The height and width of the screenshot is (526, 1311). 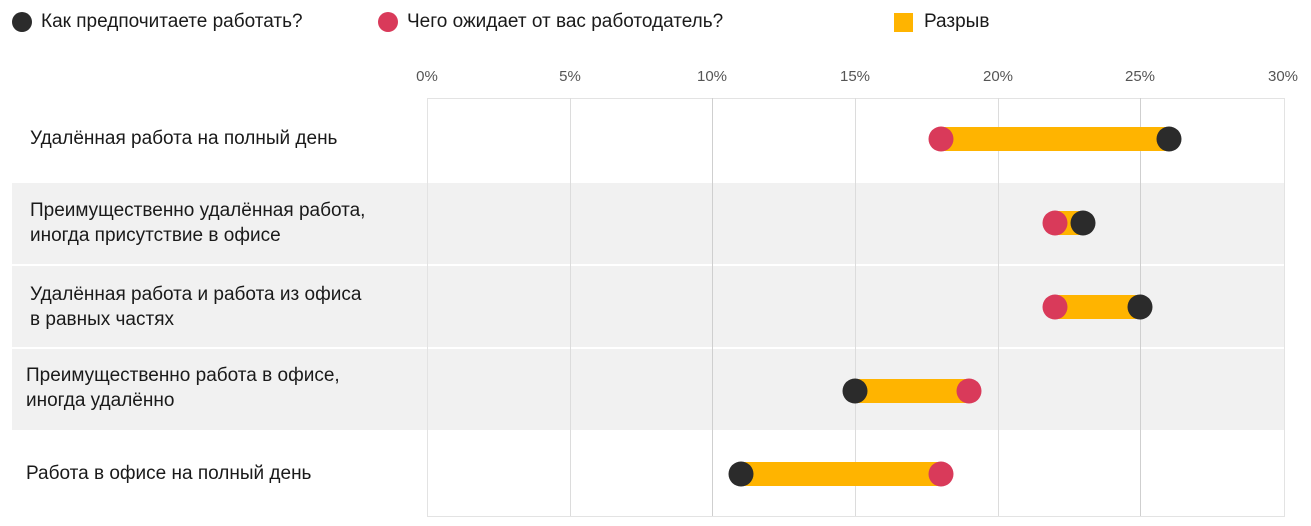 I want to click on x-tick-25: 25%, so click(x=1140, y=76).